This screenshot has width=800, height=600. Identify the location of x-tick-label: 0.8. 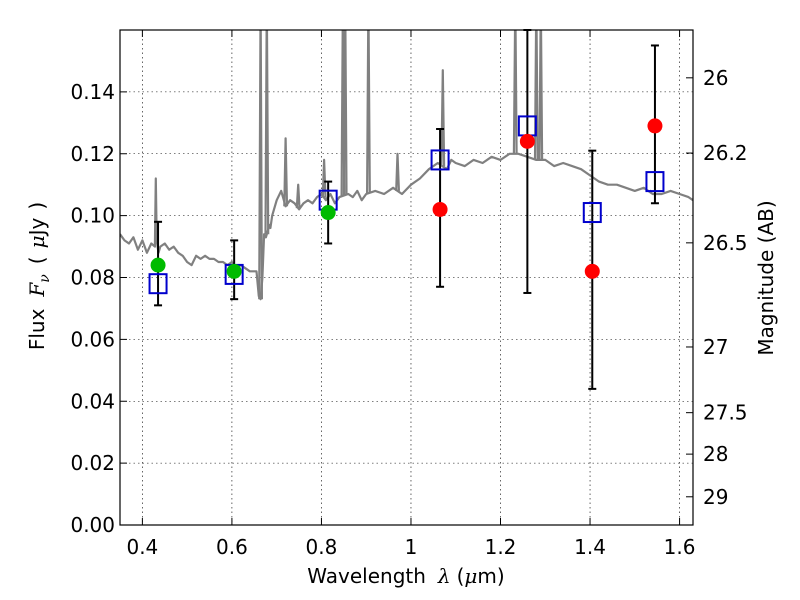
(322, 547).